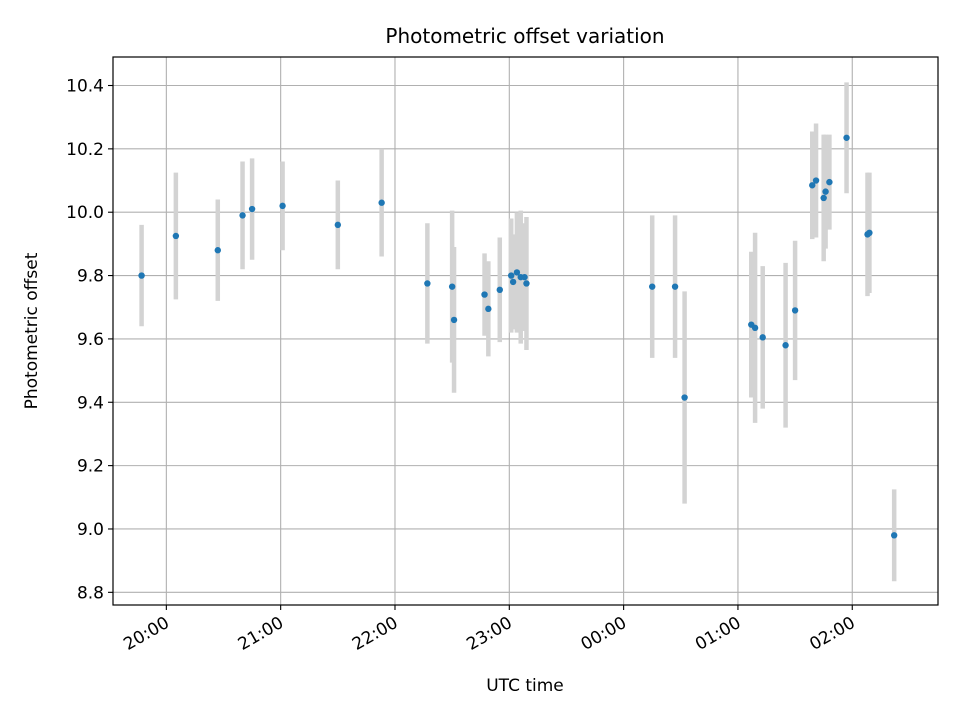  Describe the element at coordinates (525, 686) in the screenshot. I see `x-axis-label: UTC time` at that location.